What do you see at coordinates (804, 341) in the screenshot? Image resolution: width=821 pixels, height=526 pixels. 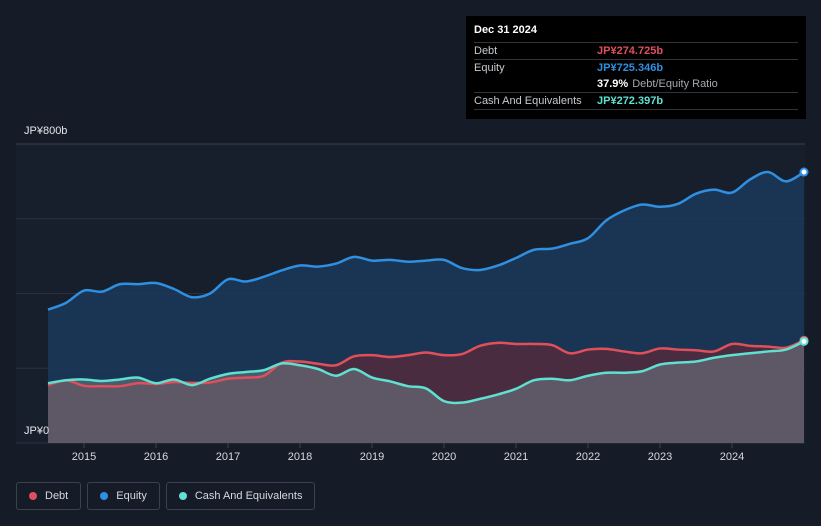 I see `cash-and-equivalents-end-marker` at bounding box center [804, 341].